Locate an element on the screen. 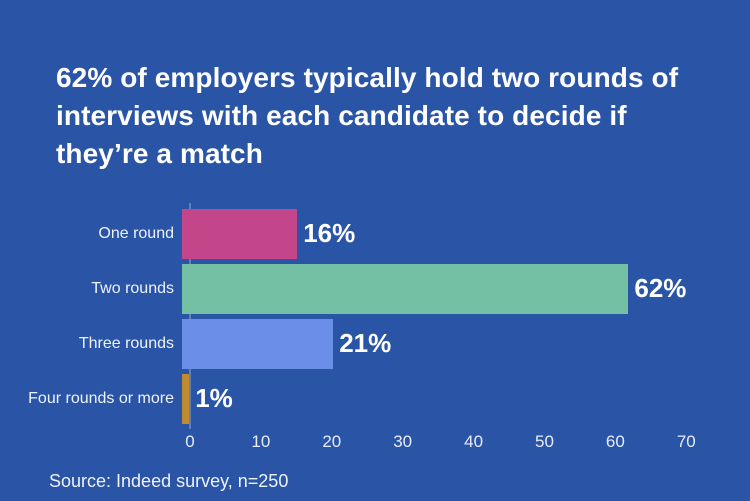 The width and height of the screenshot is (750, 501). y-axis-line is located at coordinates (190, 316).